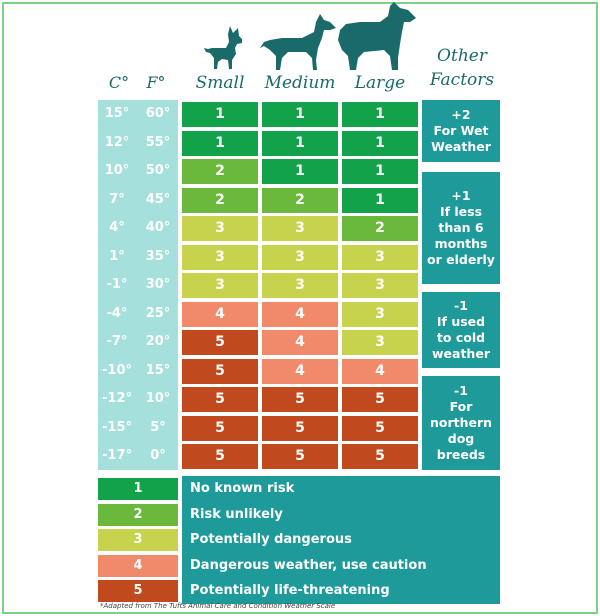 The width and height of the screenshot is (600, 616). Describe the element at coordinates (223, 47) in the screenshot. I see `small-dog-icon` at that location.